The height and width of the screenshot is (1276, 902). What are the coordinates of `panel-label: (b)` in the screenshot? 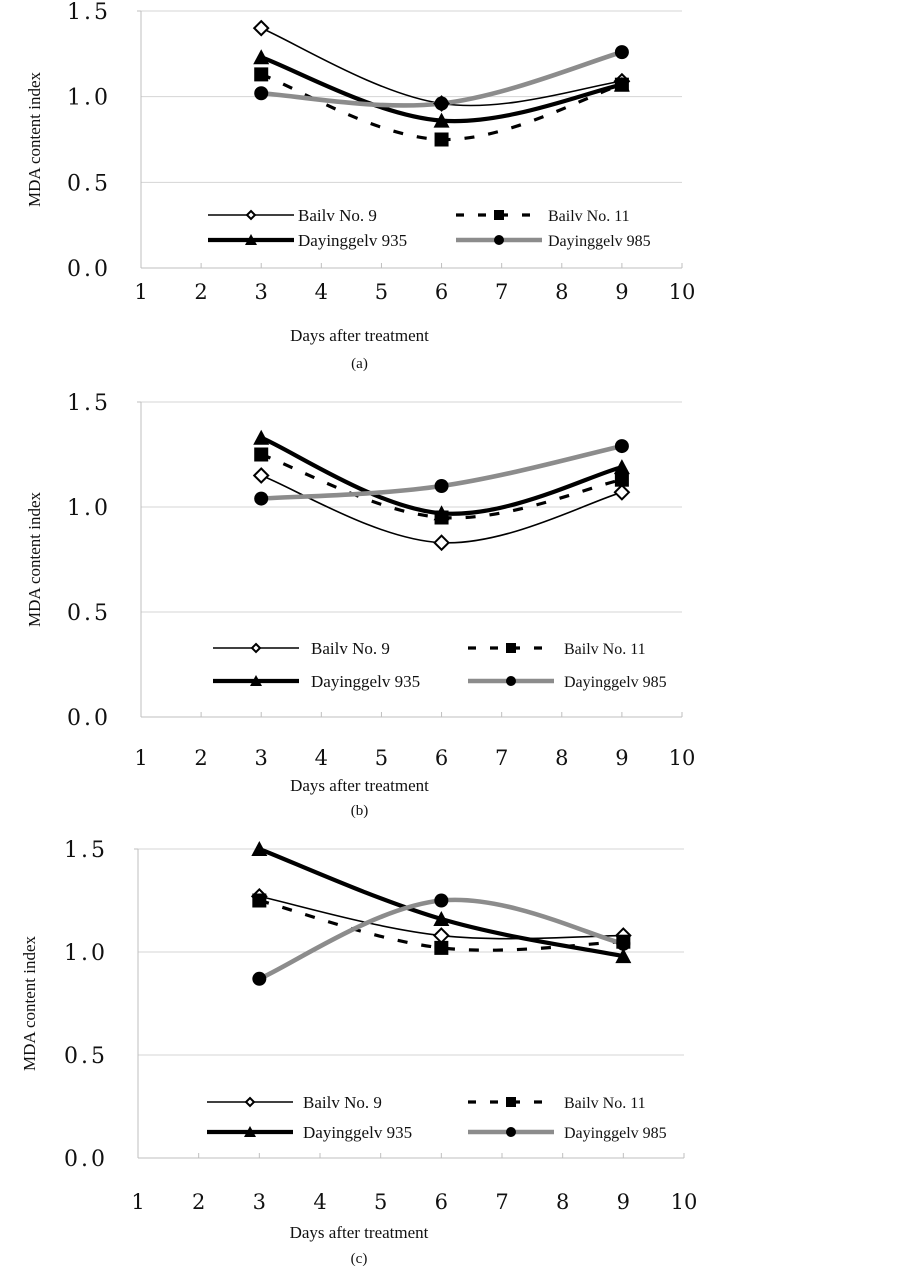 It's located at (360, 811).